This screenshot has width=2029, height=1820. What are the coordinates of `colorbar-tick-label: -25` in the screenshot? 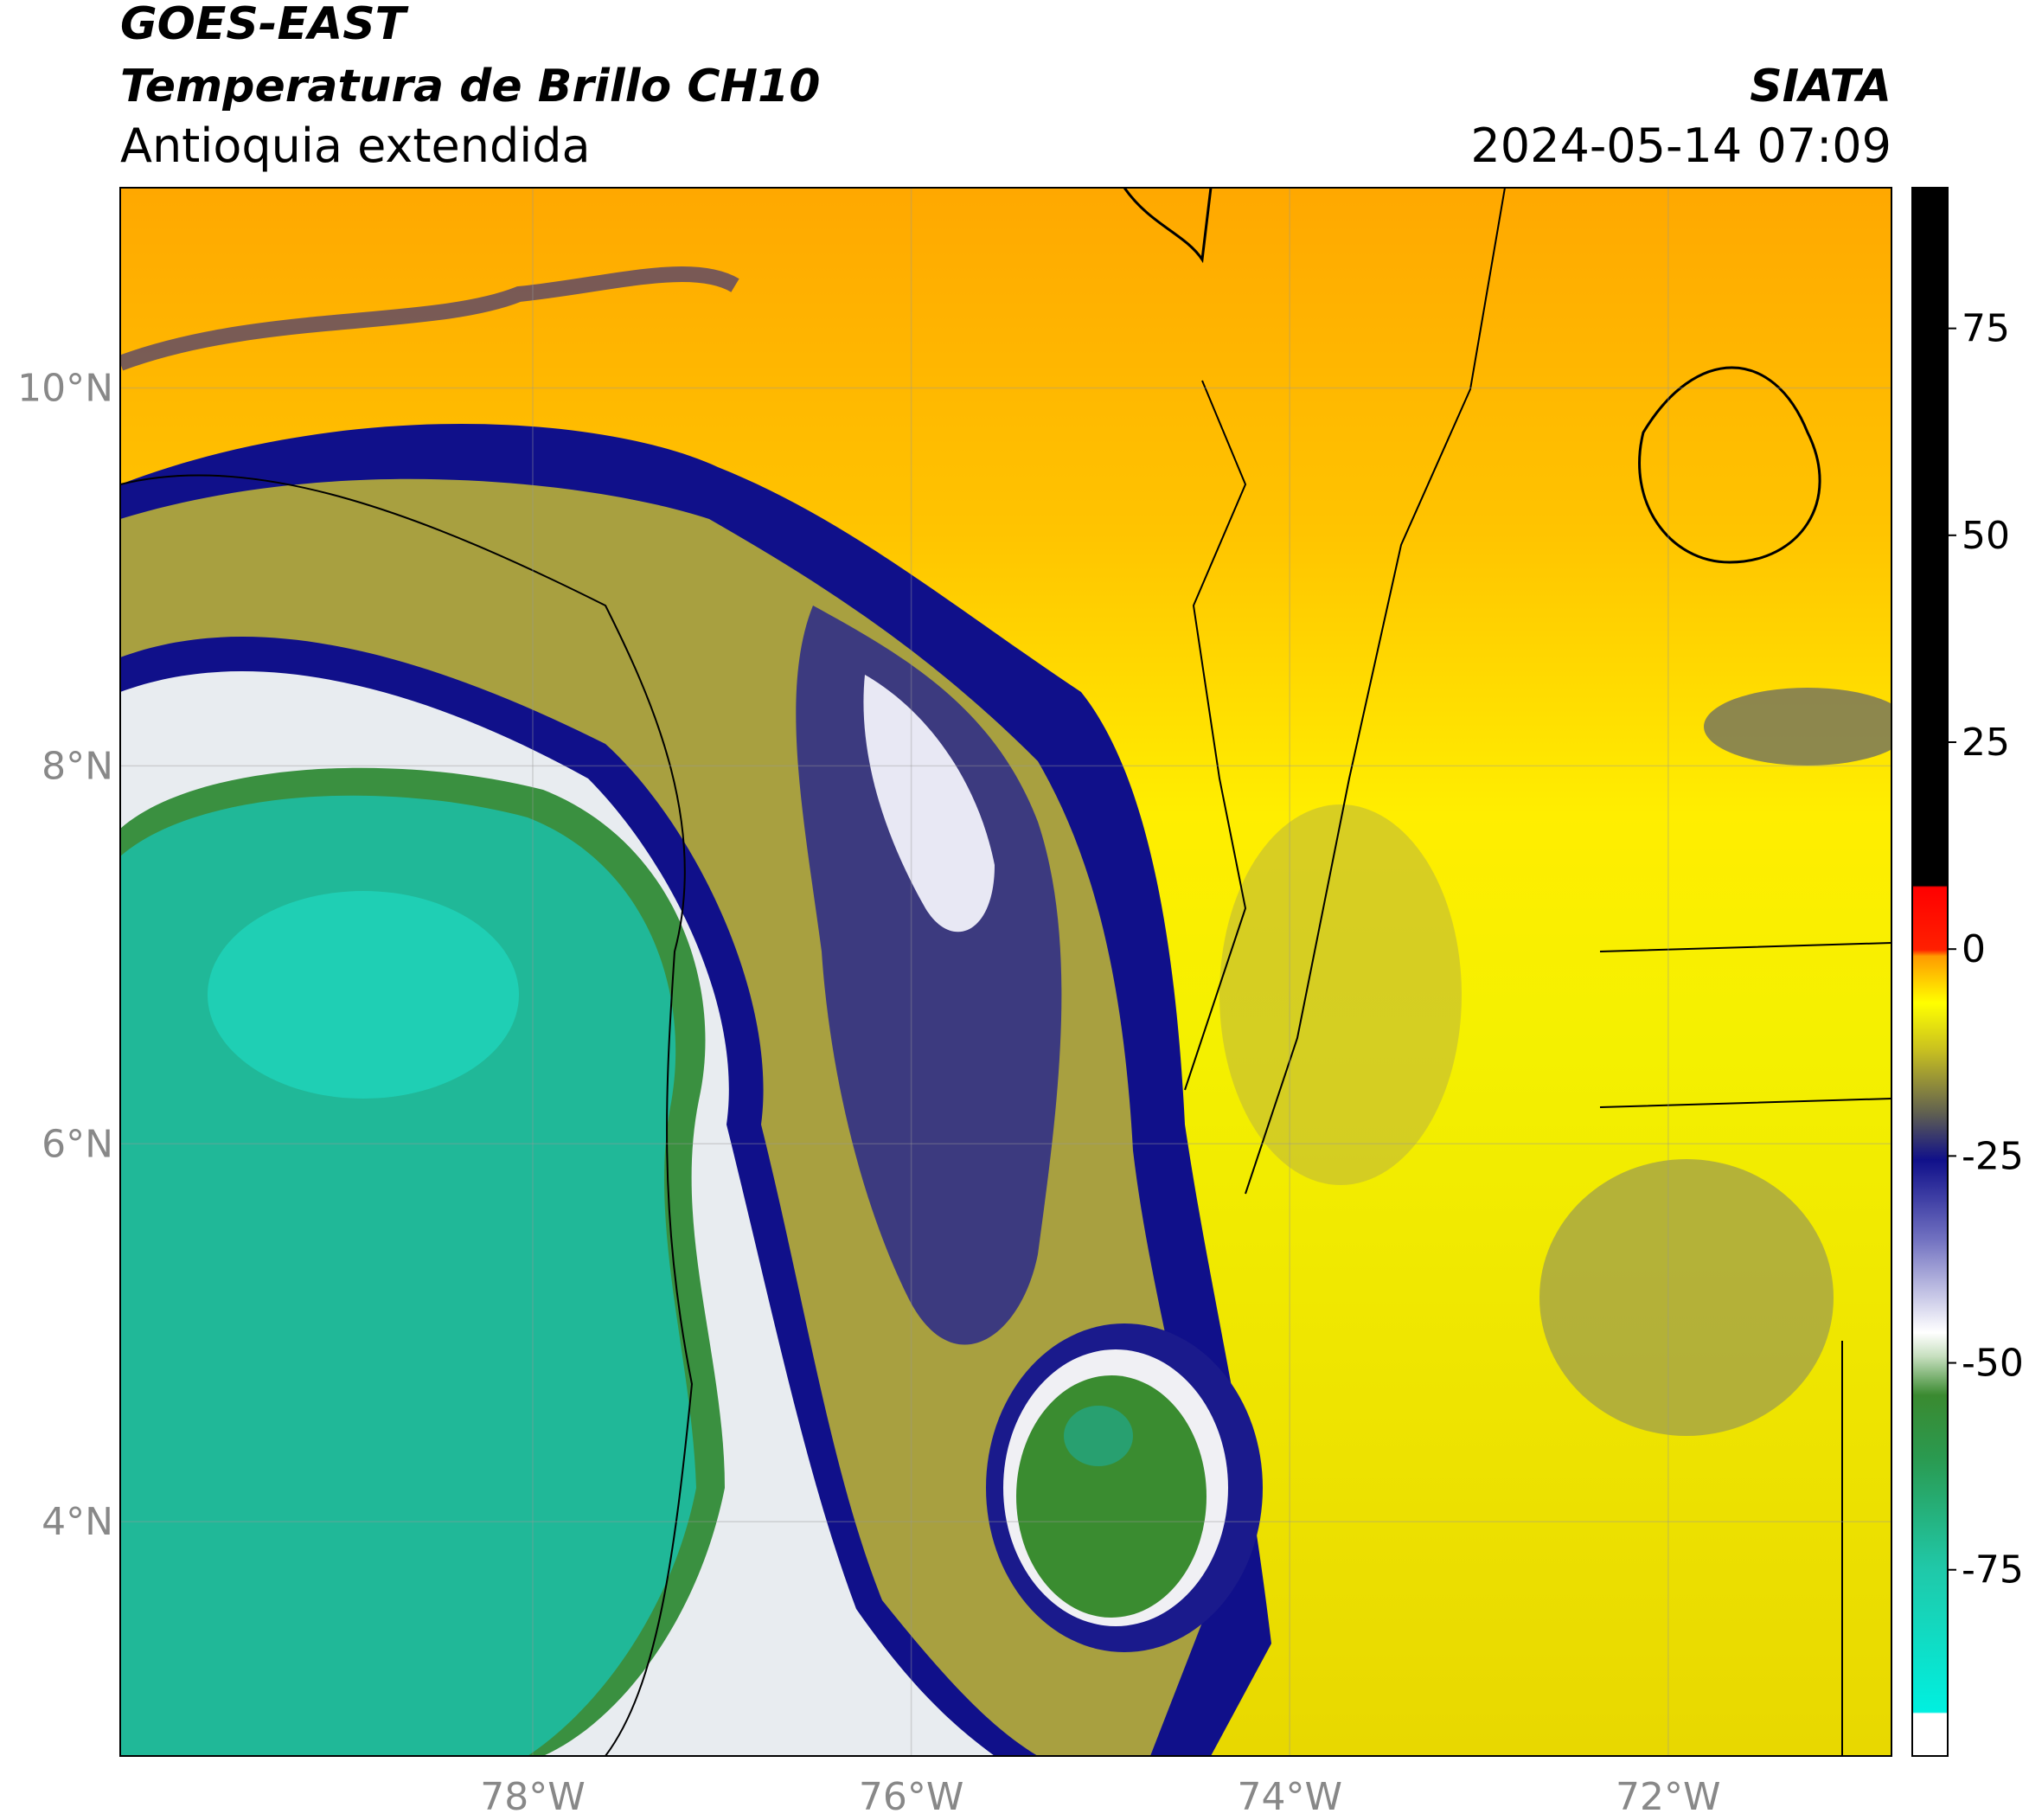 It's located at (1993, 1156).